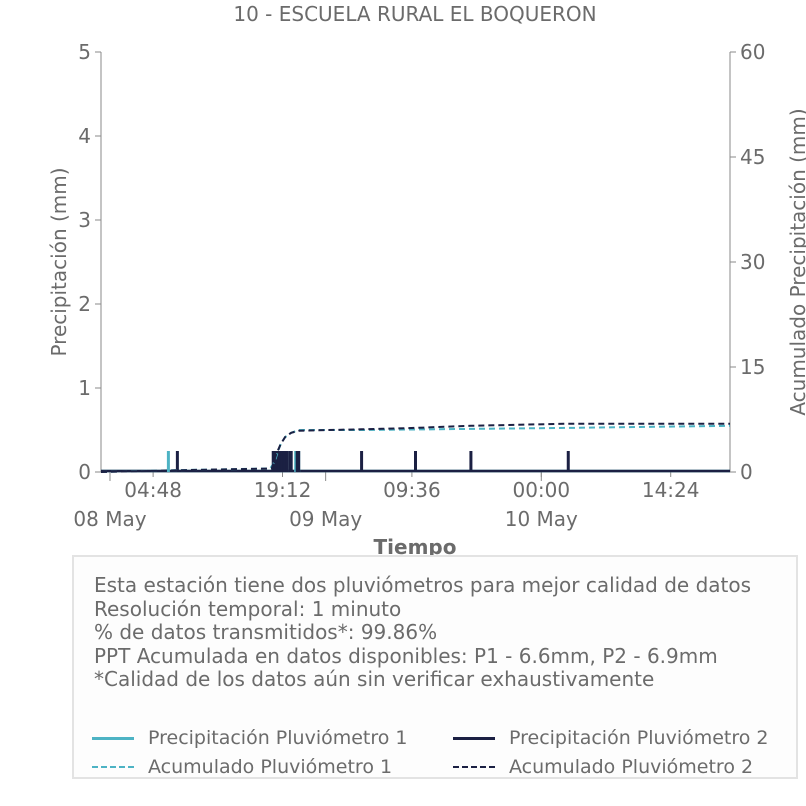 Image resolution: width=806 pixels, height=806 pixels. I want to click on legend-label-a2: Acumulado Pluviómetro 2, so click(631, 767).